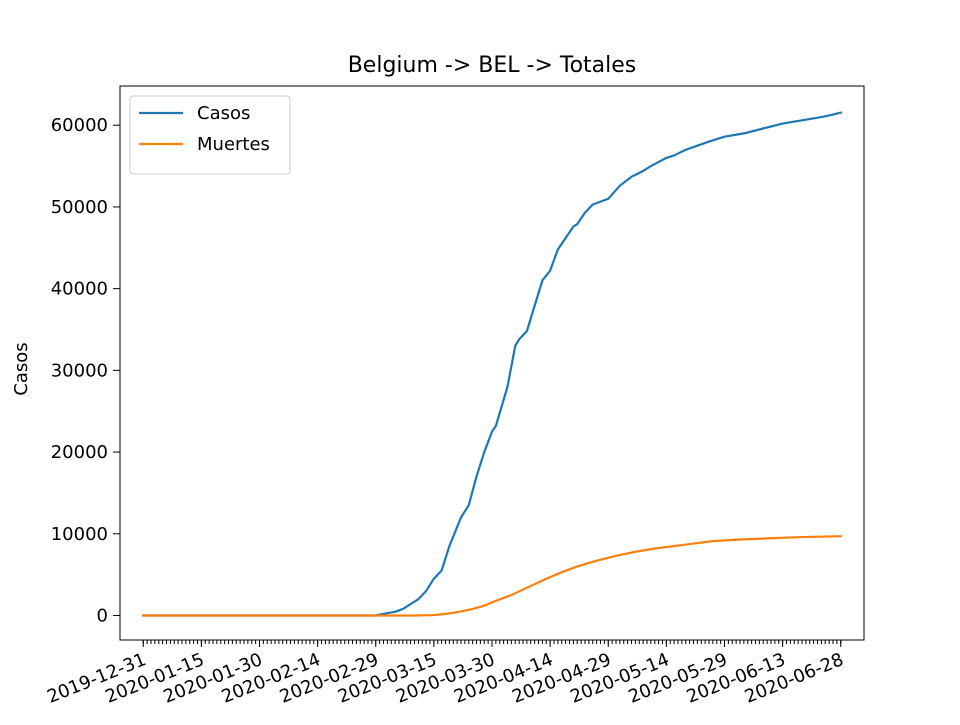 This screenshot has width=960, height=725. What do you see at coordinates (79, 534) in the screenshot?
I see `y-tick-label: 10000` at bounding box center [79, 534].